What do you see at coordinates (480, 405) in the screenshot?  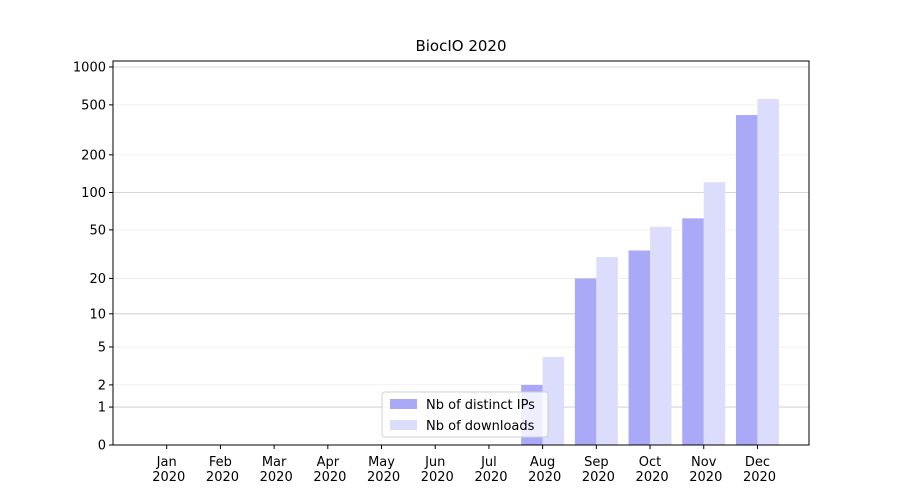 I see `legend-label: Nb of distinct IPs` at bounding box center [480, 405].